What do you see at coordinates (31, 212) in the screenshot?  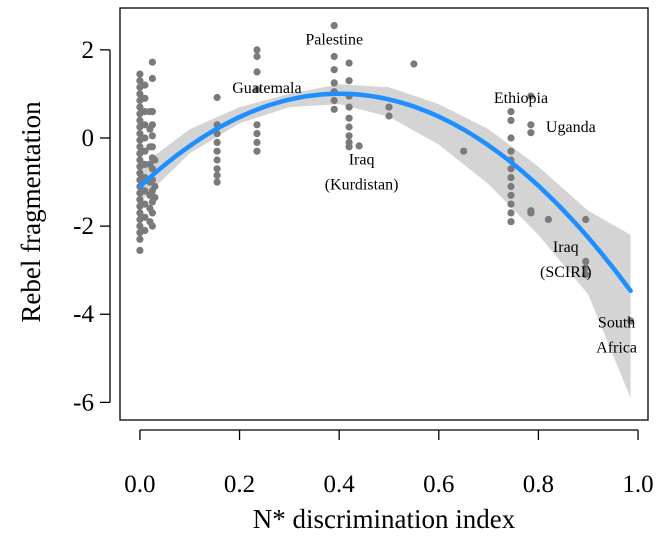 I see `y-axis-title: Rebel fragmentation` at bounding box center [31, 212].